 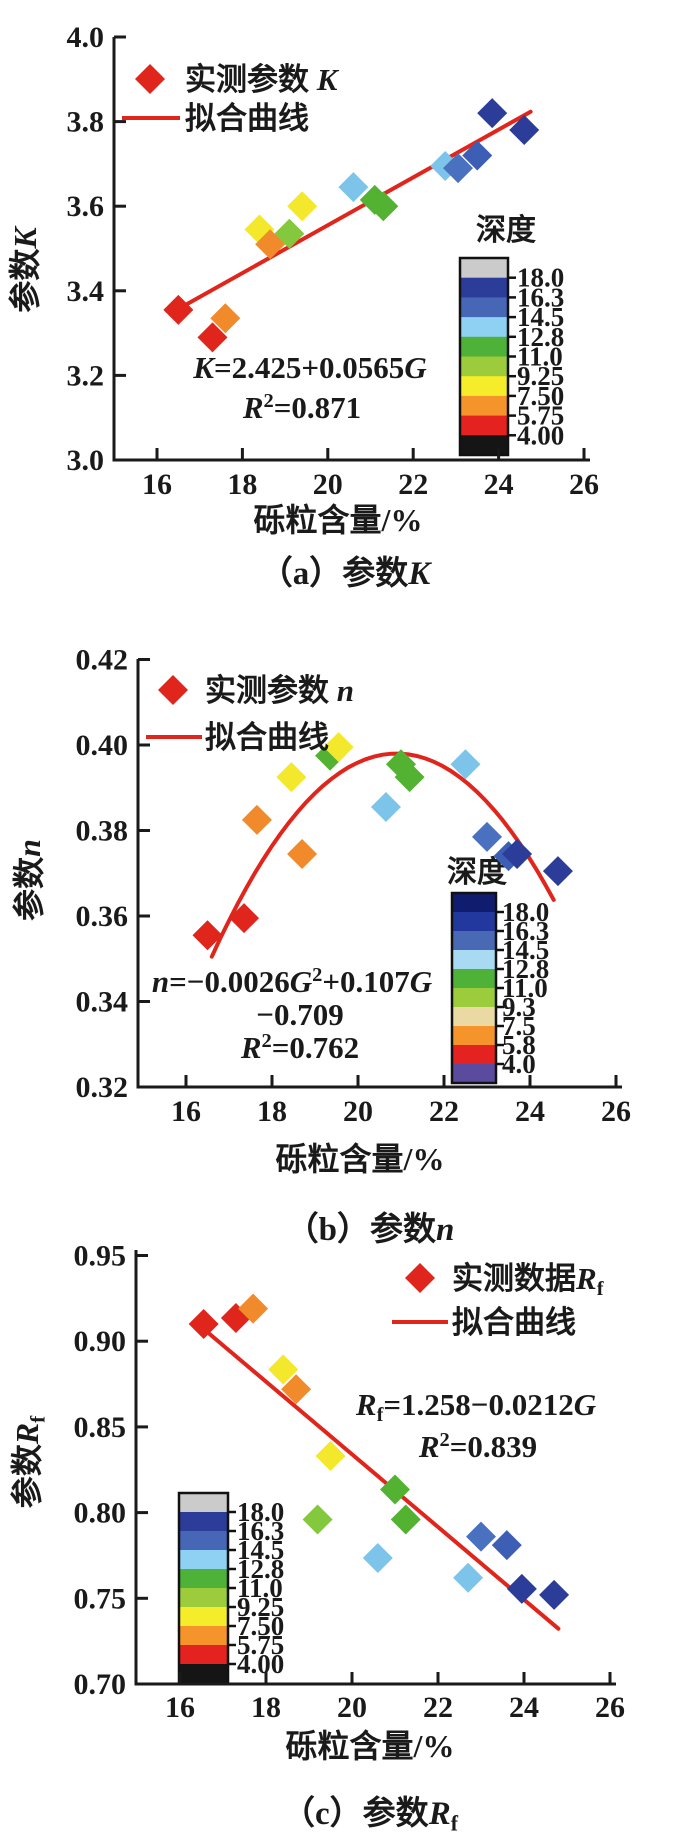 What do you see at coordinates (309, 367) in the screenshot?
I see `equation-text: K=2.425+0.0565G` at bounding box center [309, 367].